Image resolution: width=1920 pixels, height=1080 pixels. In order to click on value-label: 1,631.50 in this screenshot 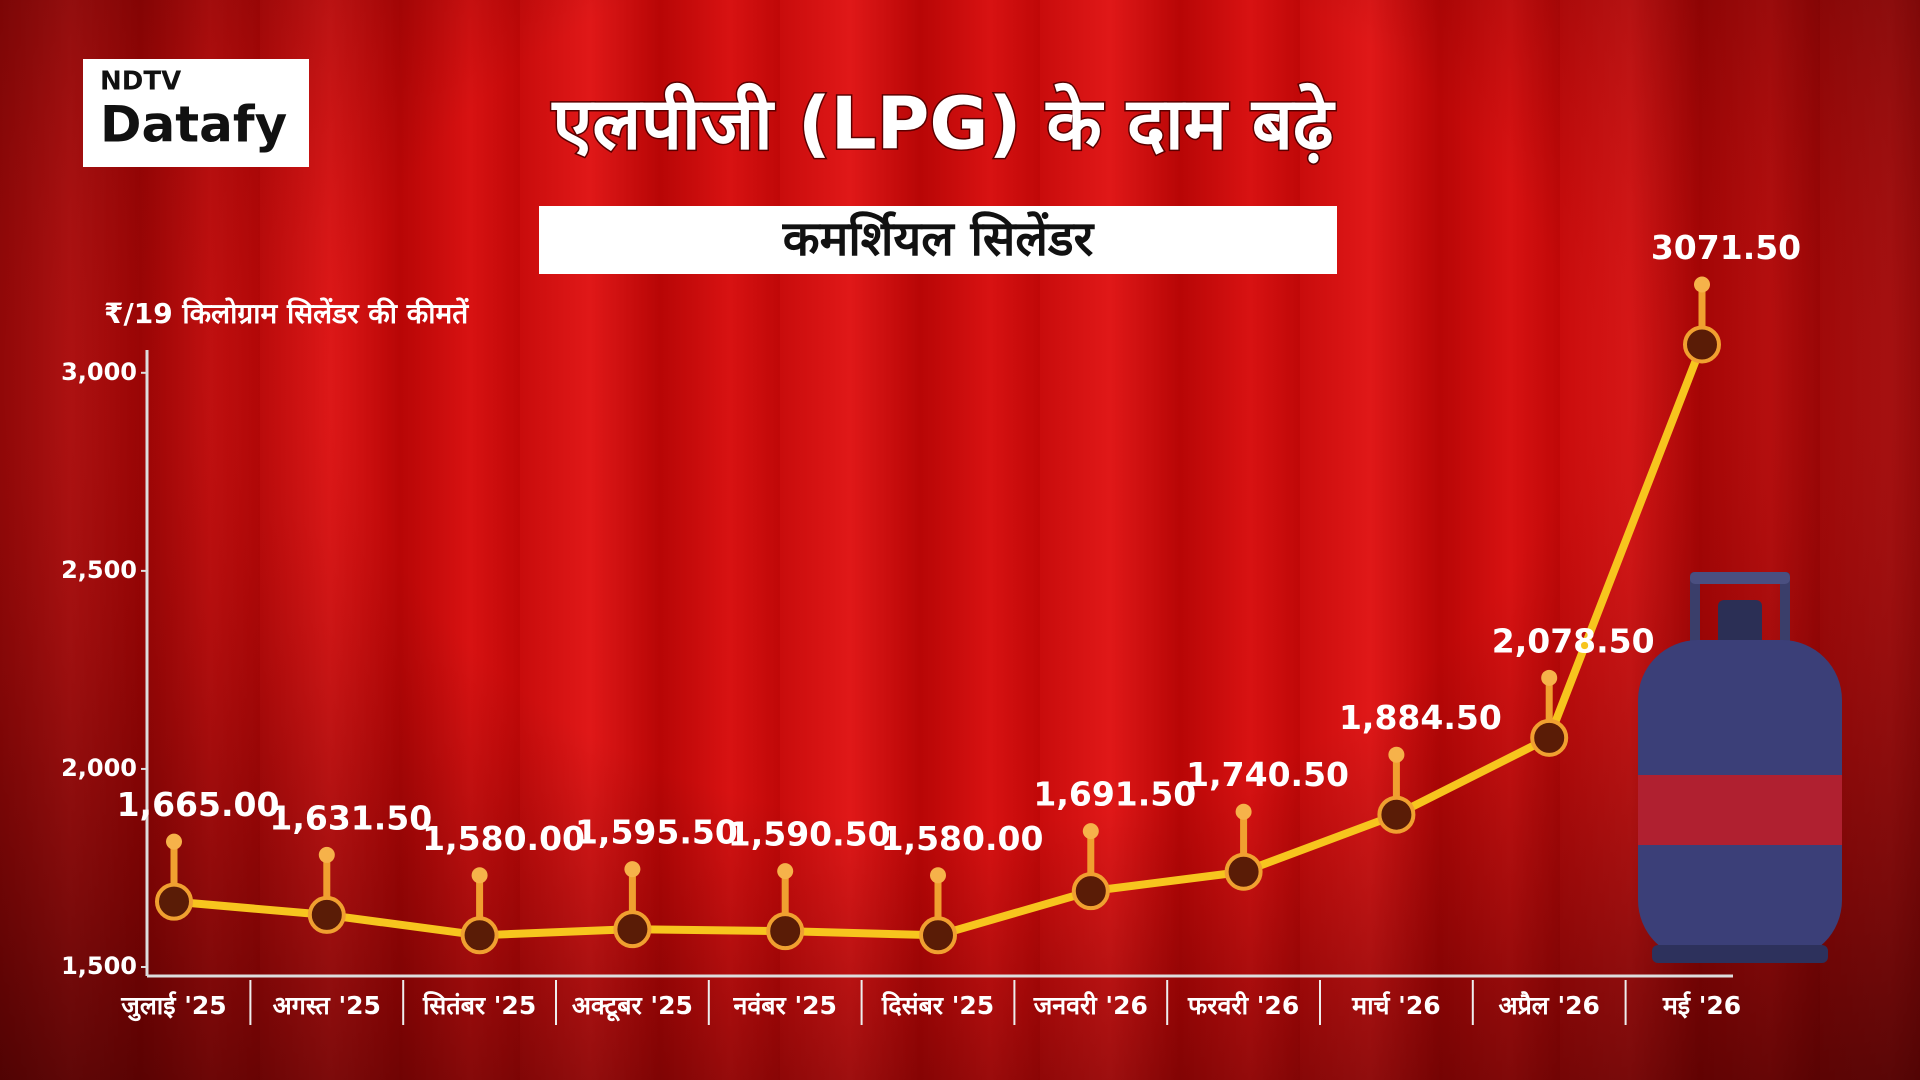, I will do `click(350, 817)`.